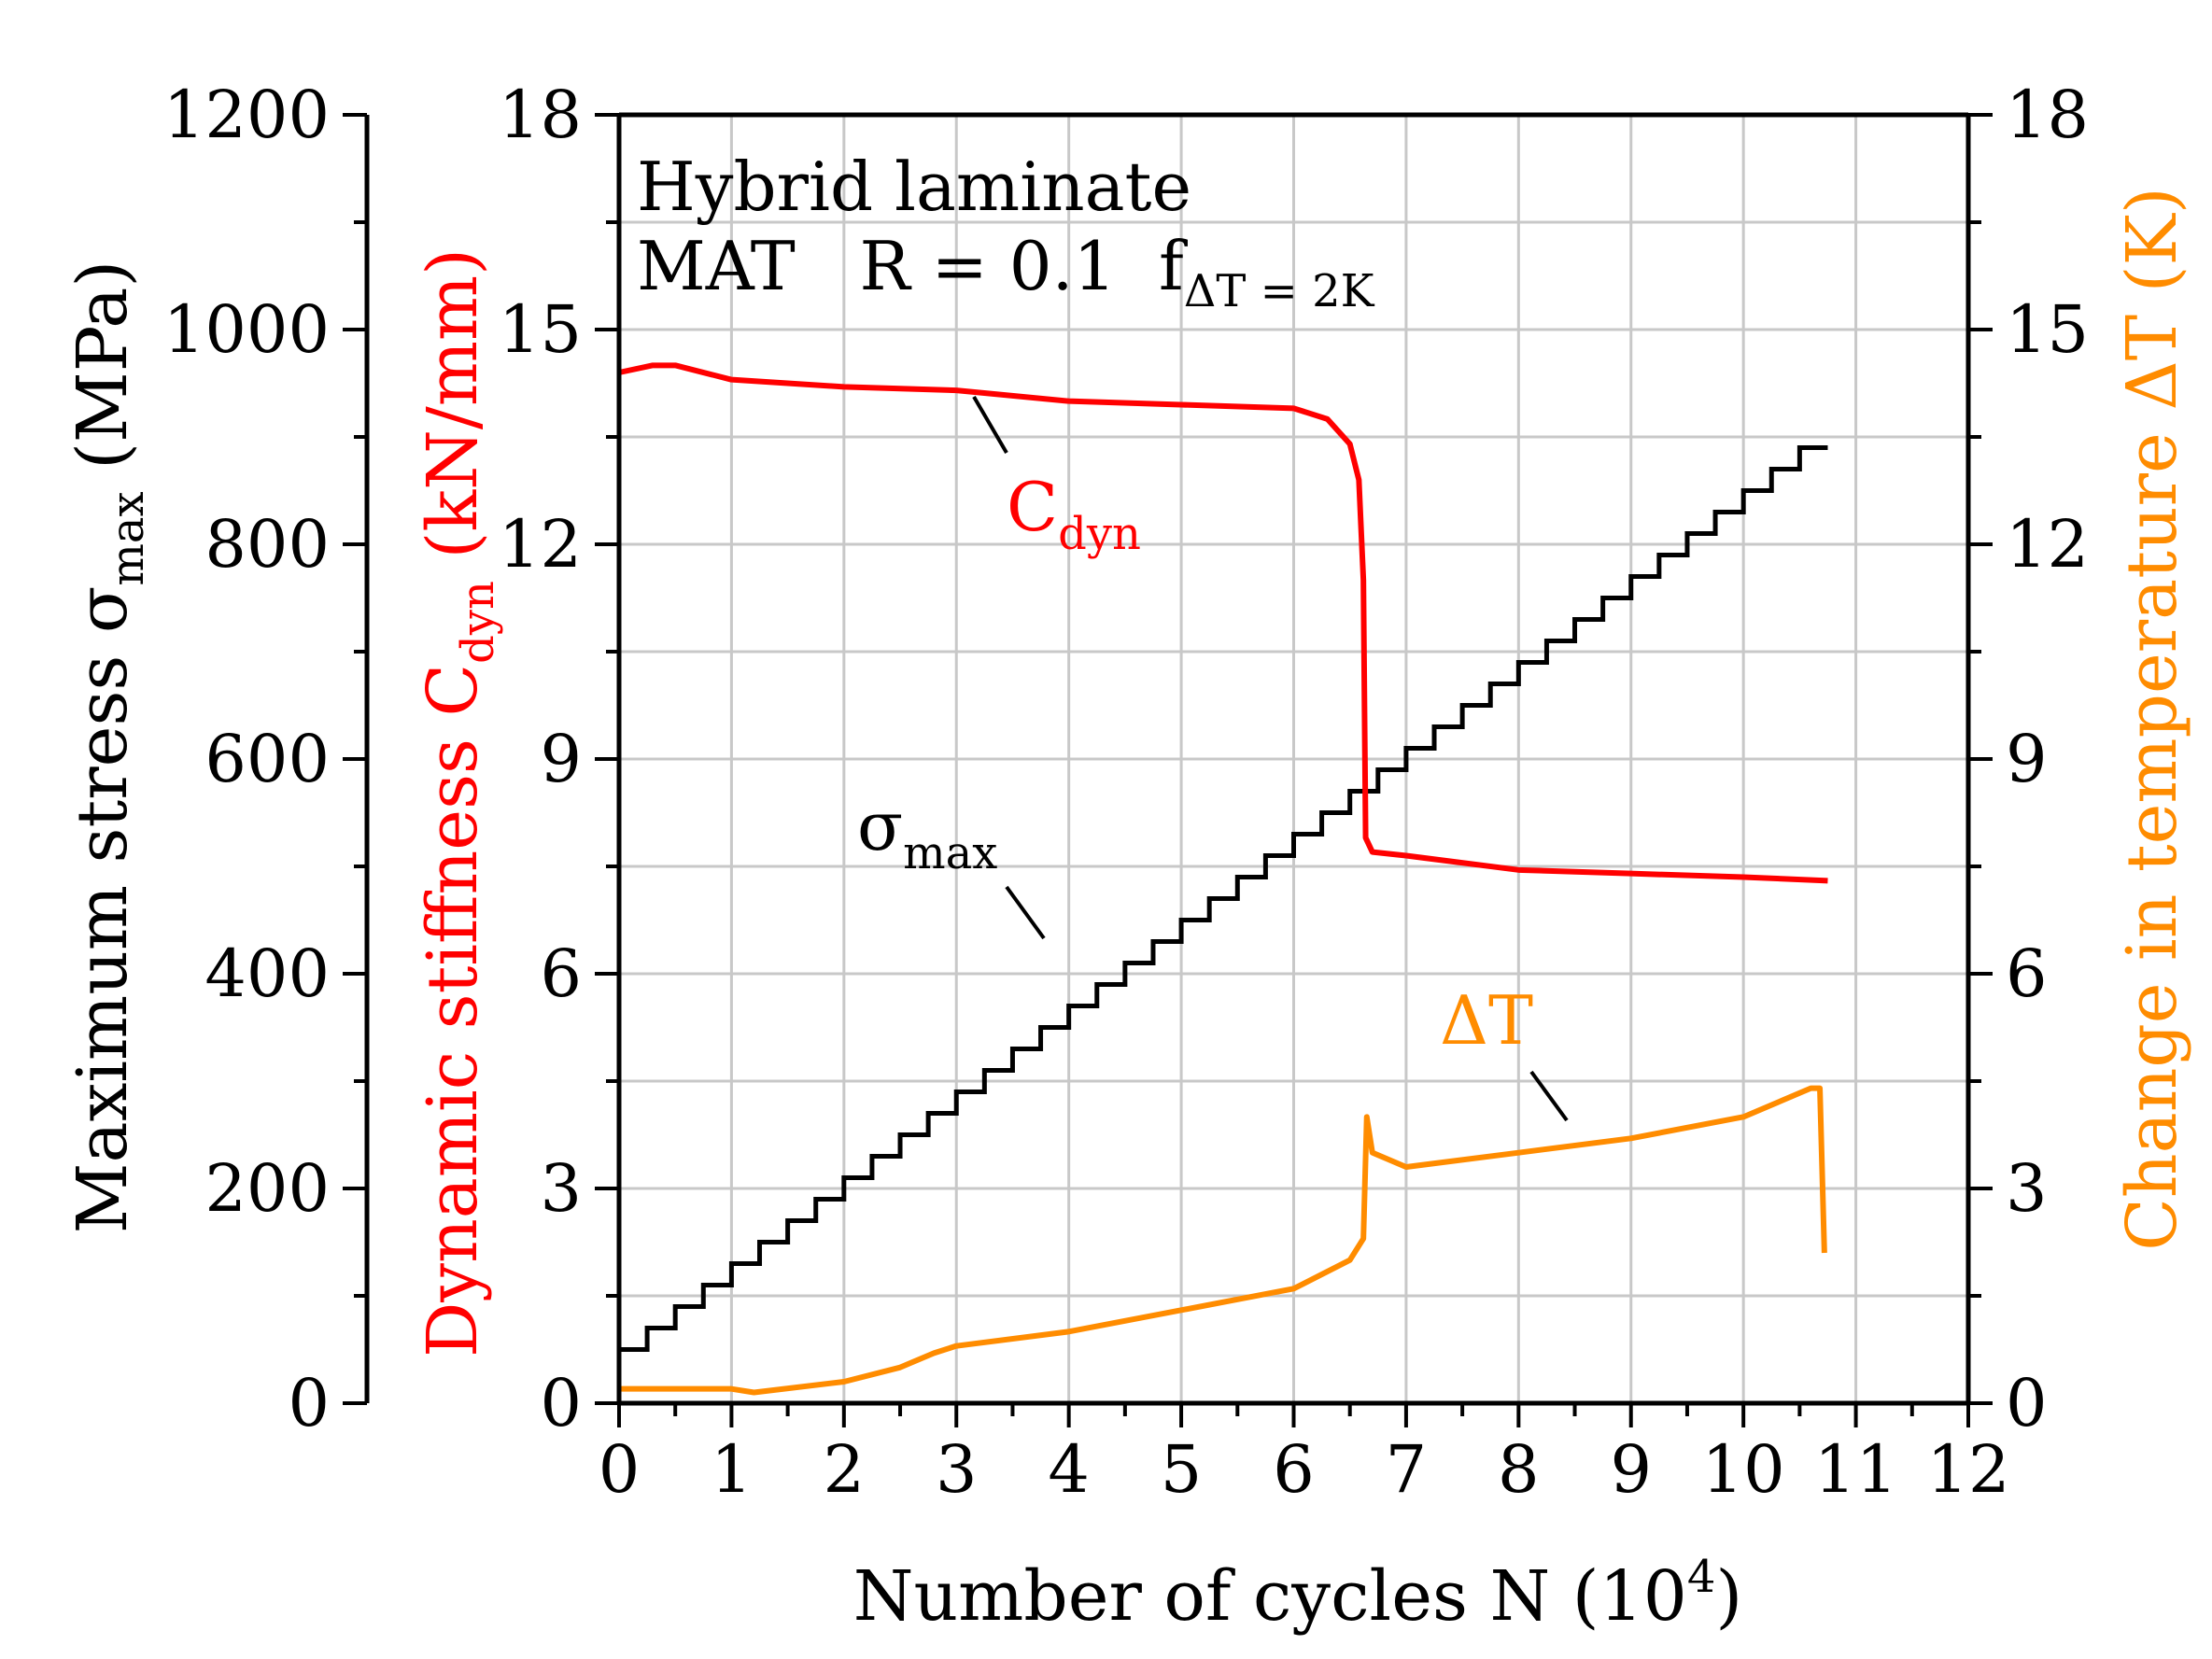 The image size is (2212, 1659). Describe the element at coordinates (912, 266) in the screenshot. I see `title-line-2-main: MAT R = 0.1 f` at that location.